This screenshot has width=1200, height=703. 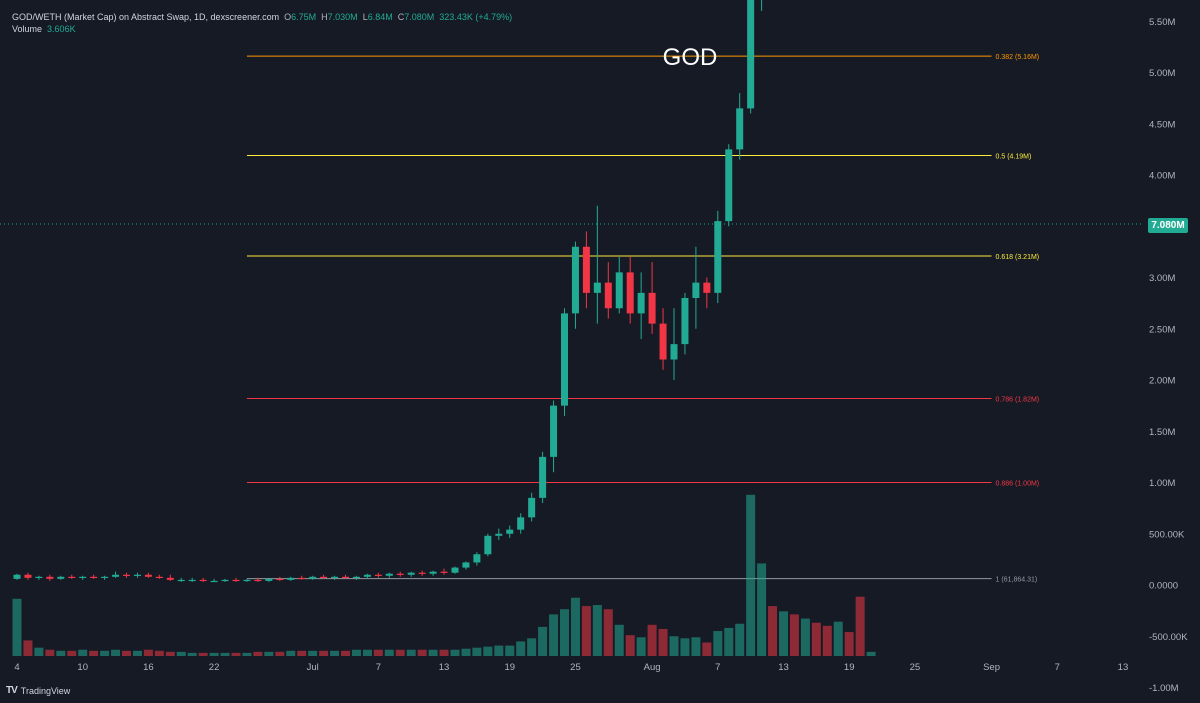 I want to click on time-axis: 4 10 16 22 Jul 7 13 19 25 Aug 7 13 19 25 Sep 7 13, so click(x=571, y=667).